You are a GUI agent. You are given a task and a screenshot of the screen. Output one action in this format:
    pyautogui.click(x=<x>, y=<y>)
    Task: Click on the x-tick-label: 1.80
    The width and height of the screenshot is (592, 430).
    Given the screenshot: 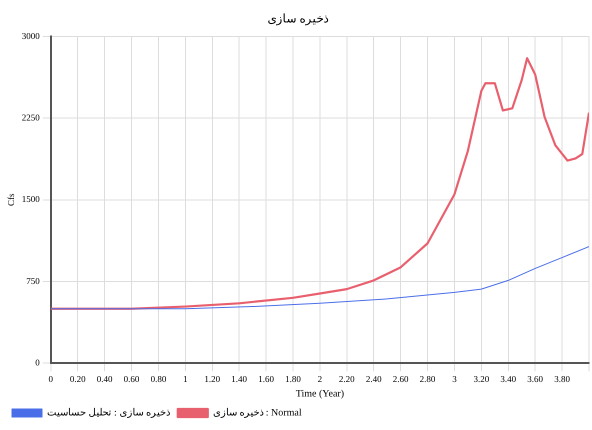 What is the action you would take?
    pyautogui.click(x=293, y=379)
    